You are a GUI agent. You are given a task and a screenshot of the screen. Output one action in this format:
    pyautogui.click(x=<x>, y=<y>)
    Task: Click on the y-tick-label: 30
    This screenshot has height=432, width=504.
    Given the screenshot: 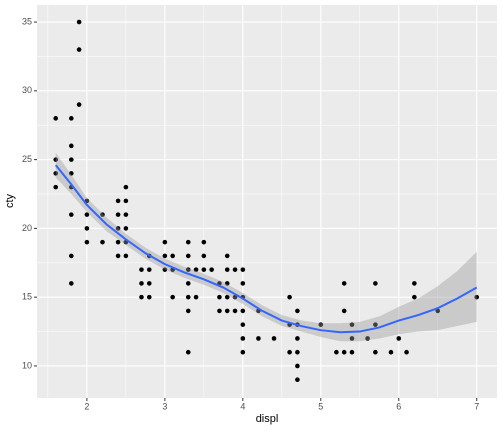 What is the action you would take?
    pyautogui.click(x=27, y=90)
    